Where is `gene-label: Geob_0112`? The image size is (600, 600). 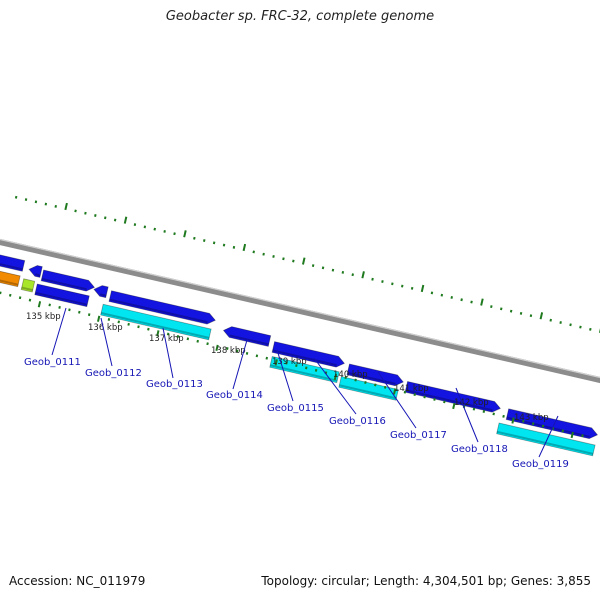
gene-label: Geob_0112 is located at coordinates (113, 373).